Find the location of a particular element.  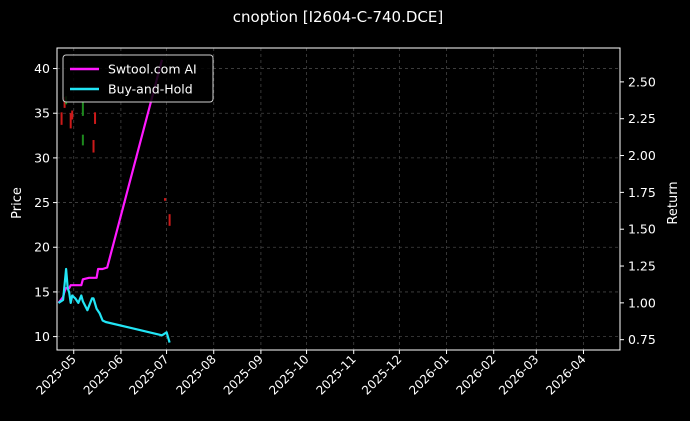

y-left-tick-label: 15 is located at coordinates (42, 291).